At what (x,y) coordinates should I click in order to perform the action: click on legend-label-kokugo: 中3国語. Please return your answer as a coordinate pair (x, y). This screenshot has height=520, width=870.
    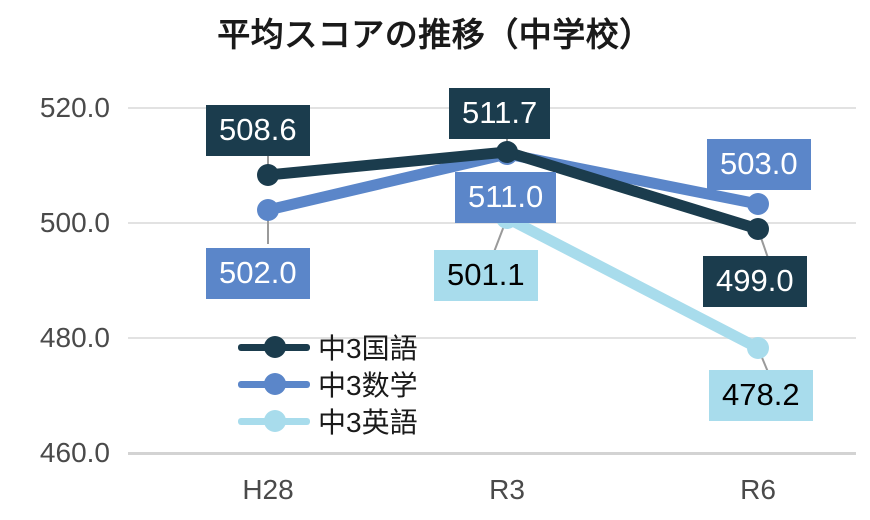
    Looking at the image, I should click on (368, 348).